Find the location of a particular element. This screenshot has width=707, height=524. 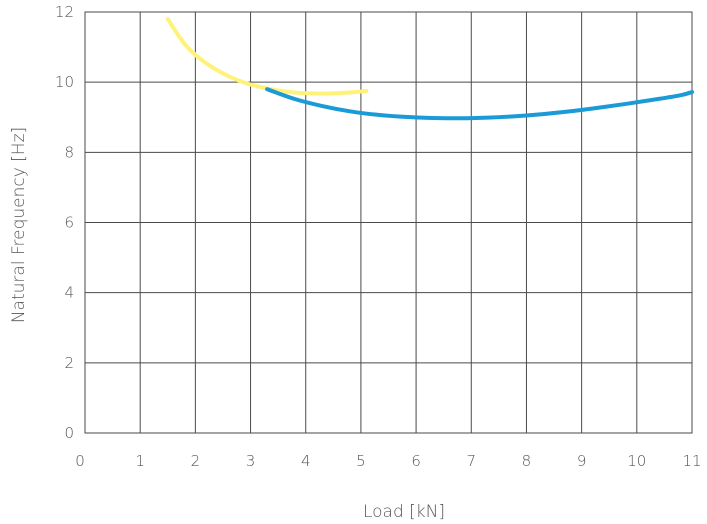

series-layer is located at coordinates (429, 69).